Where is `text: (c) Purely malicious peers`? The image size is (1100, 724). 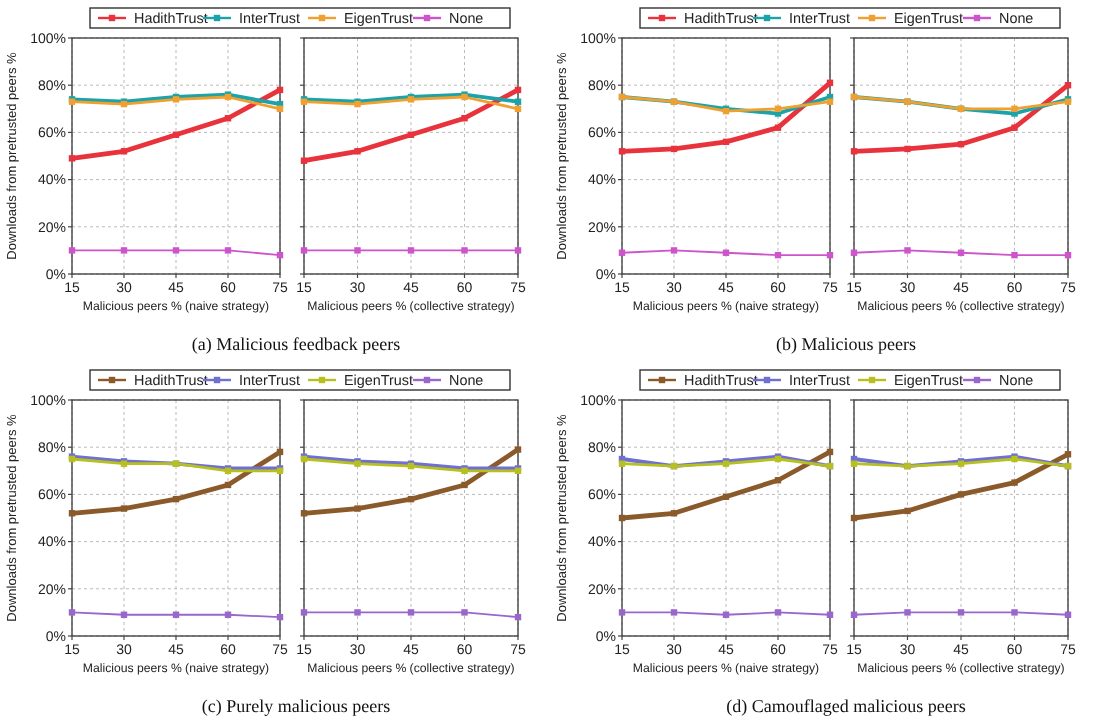
text: (c) Purely malicious peers is located at coordinates (296, 706).